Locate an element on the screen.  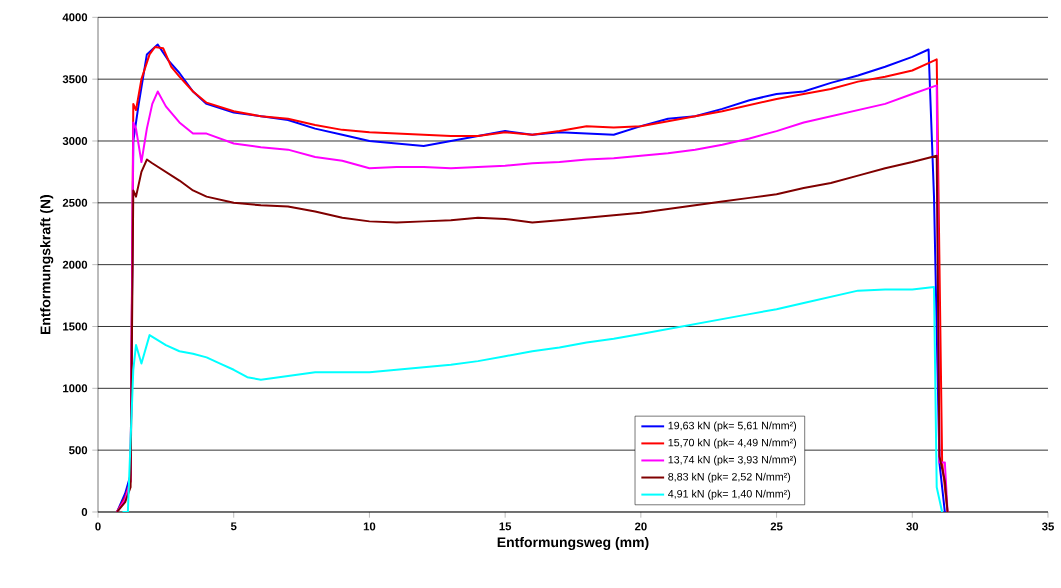
y-tick-label: 0 is located at coordinates (84, 511).